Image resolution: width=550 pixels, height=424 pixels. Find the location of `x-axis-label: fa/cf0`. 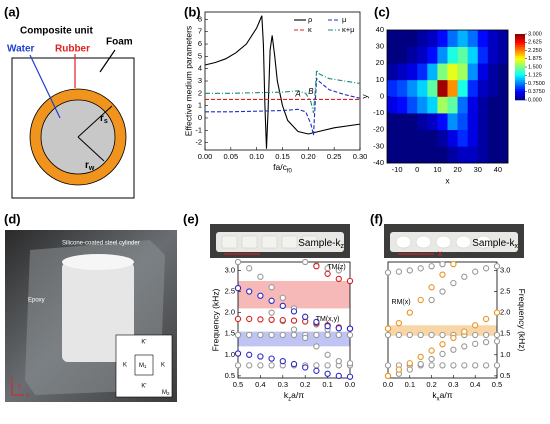

x-axis-label: fa/cf0 is located at coordinates (282, 168).